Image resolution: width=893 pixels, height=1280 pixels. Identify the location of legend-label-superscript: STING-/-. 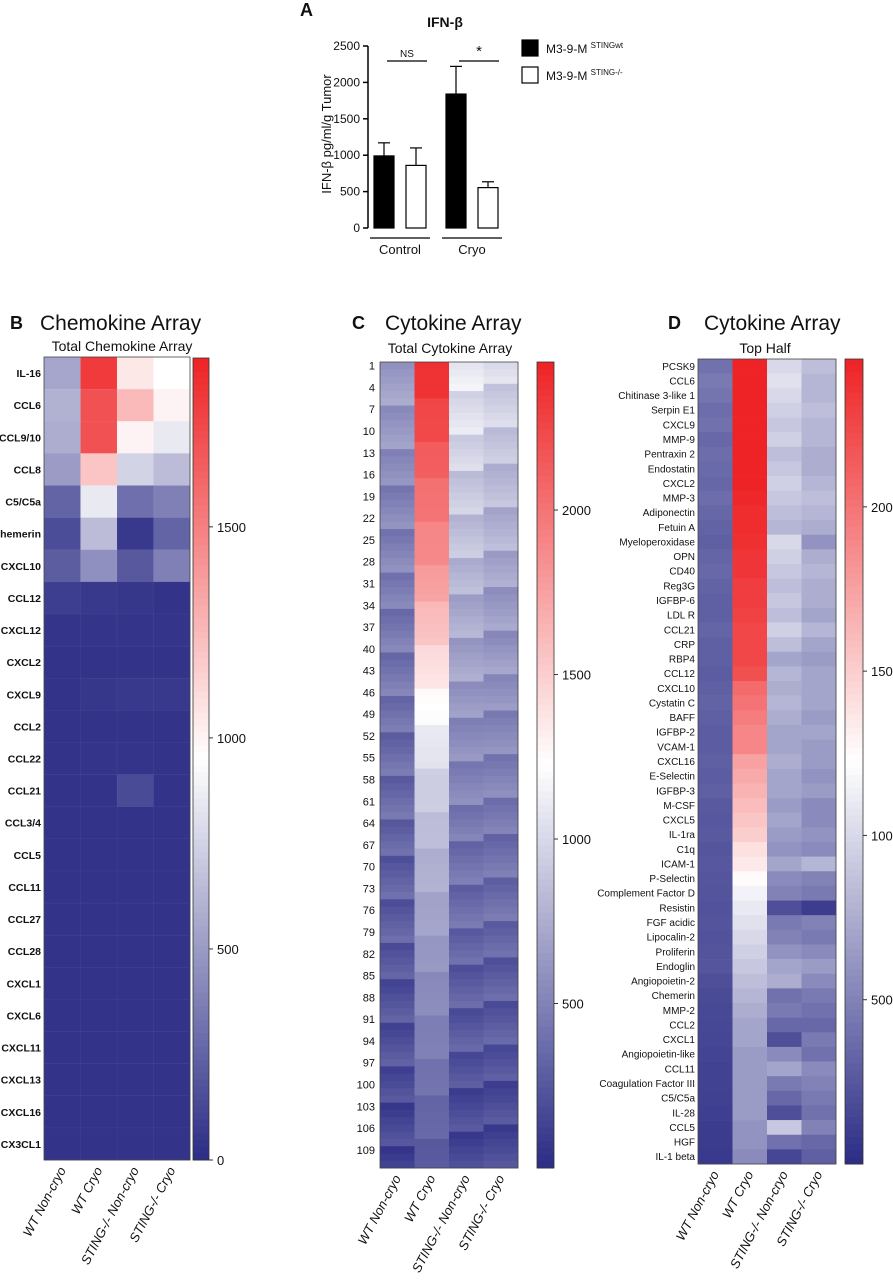
(607, 72).